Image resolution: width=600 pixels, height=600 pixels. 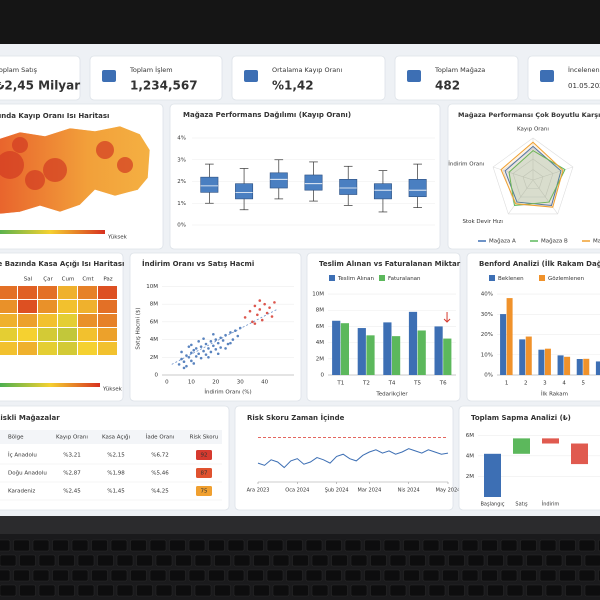 I want to click on panel-title: Riskli Mağazalar, so click(x=30, y=418).